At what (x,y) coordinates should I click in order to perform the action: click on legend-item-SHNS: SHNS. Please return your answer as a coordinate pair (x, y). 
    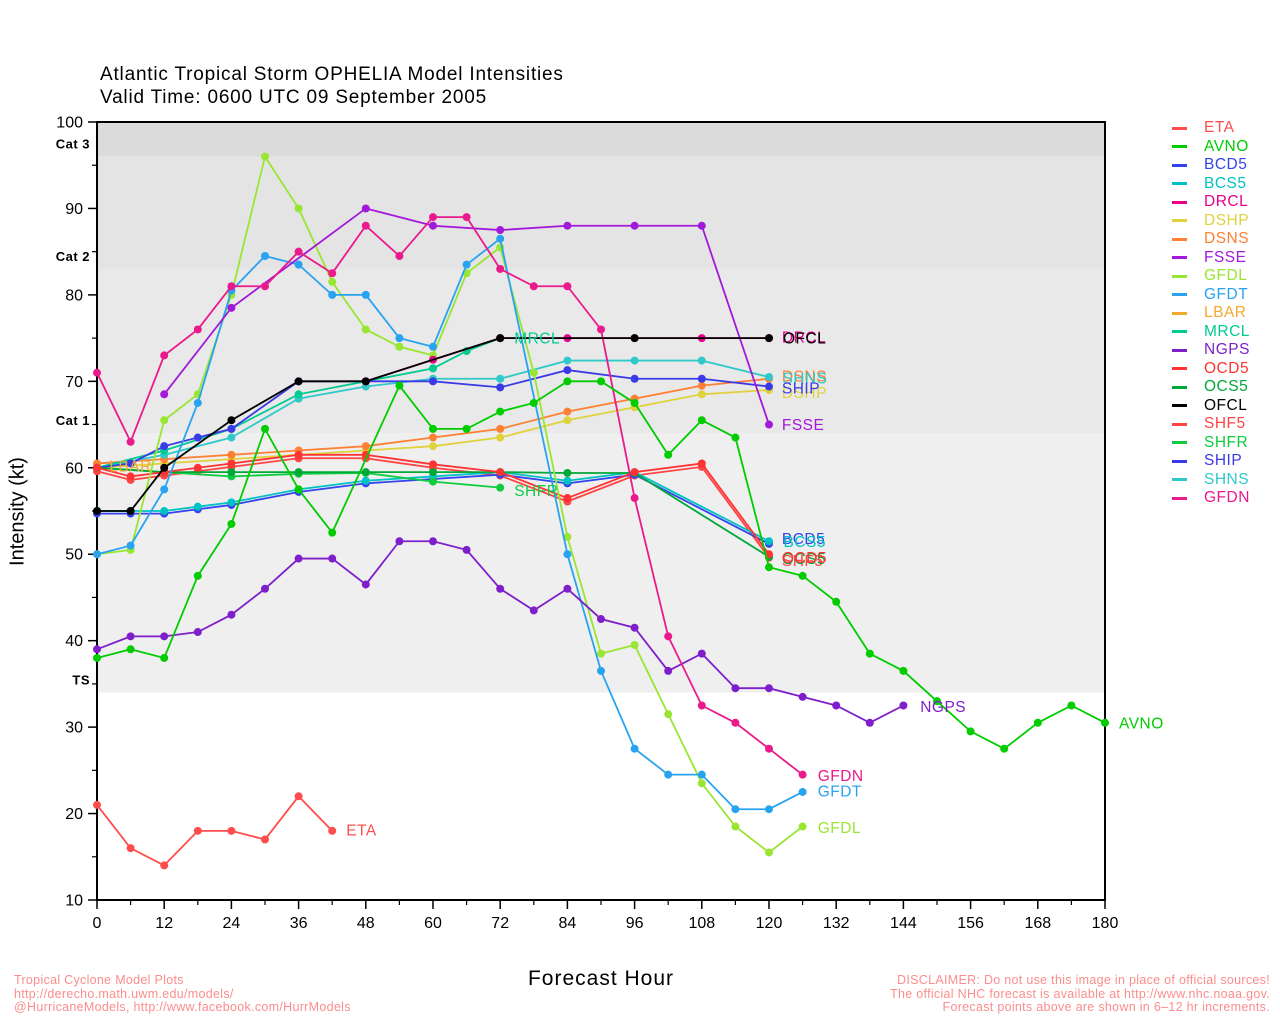
    Looking at the image, I should click on (1211, 480).